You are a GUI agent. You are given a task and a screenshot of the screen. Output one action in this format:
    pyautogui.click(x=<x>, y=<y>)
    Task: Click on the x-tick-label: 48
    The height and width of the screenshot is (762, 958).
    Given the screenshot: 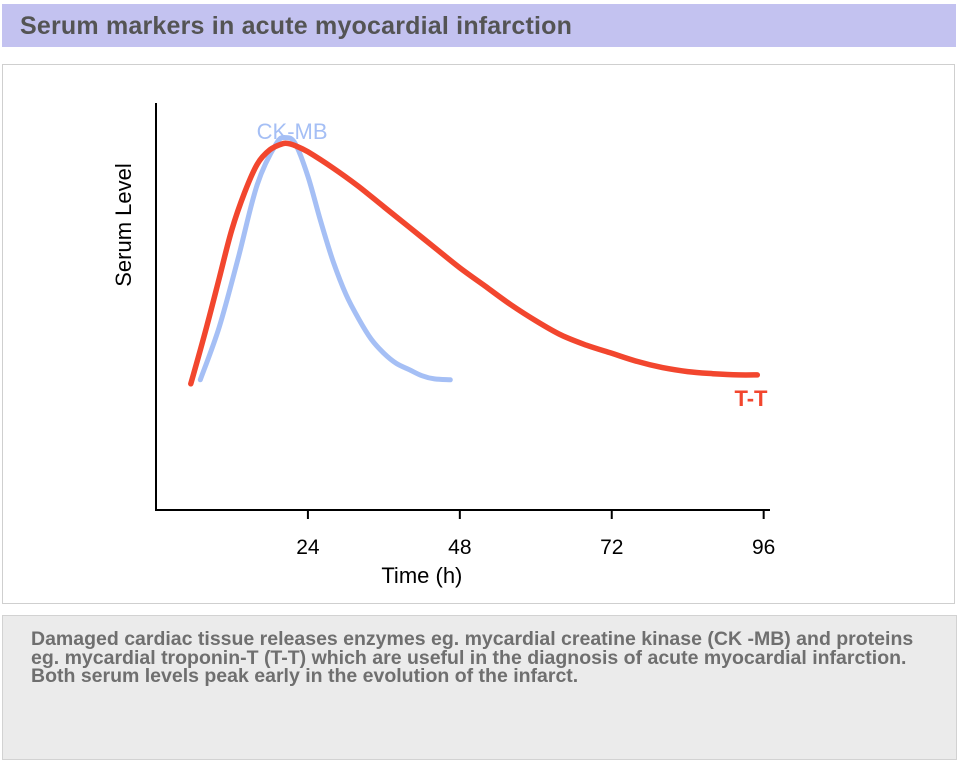 What is the action you would take?
    pyautogui.click(x=459, y=547)
    